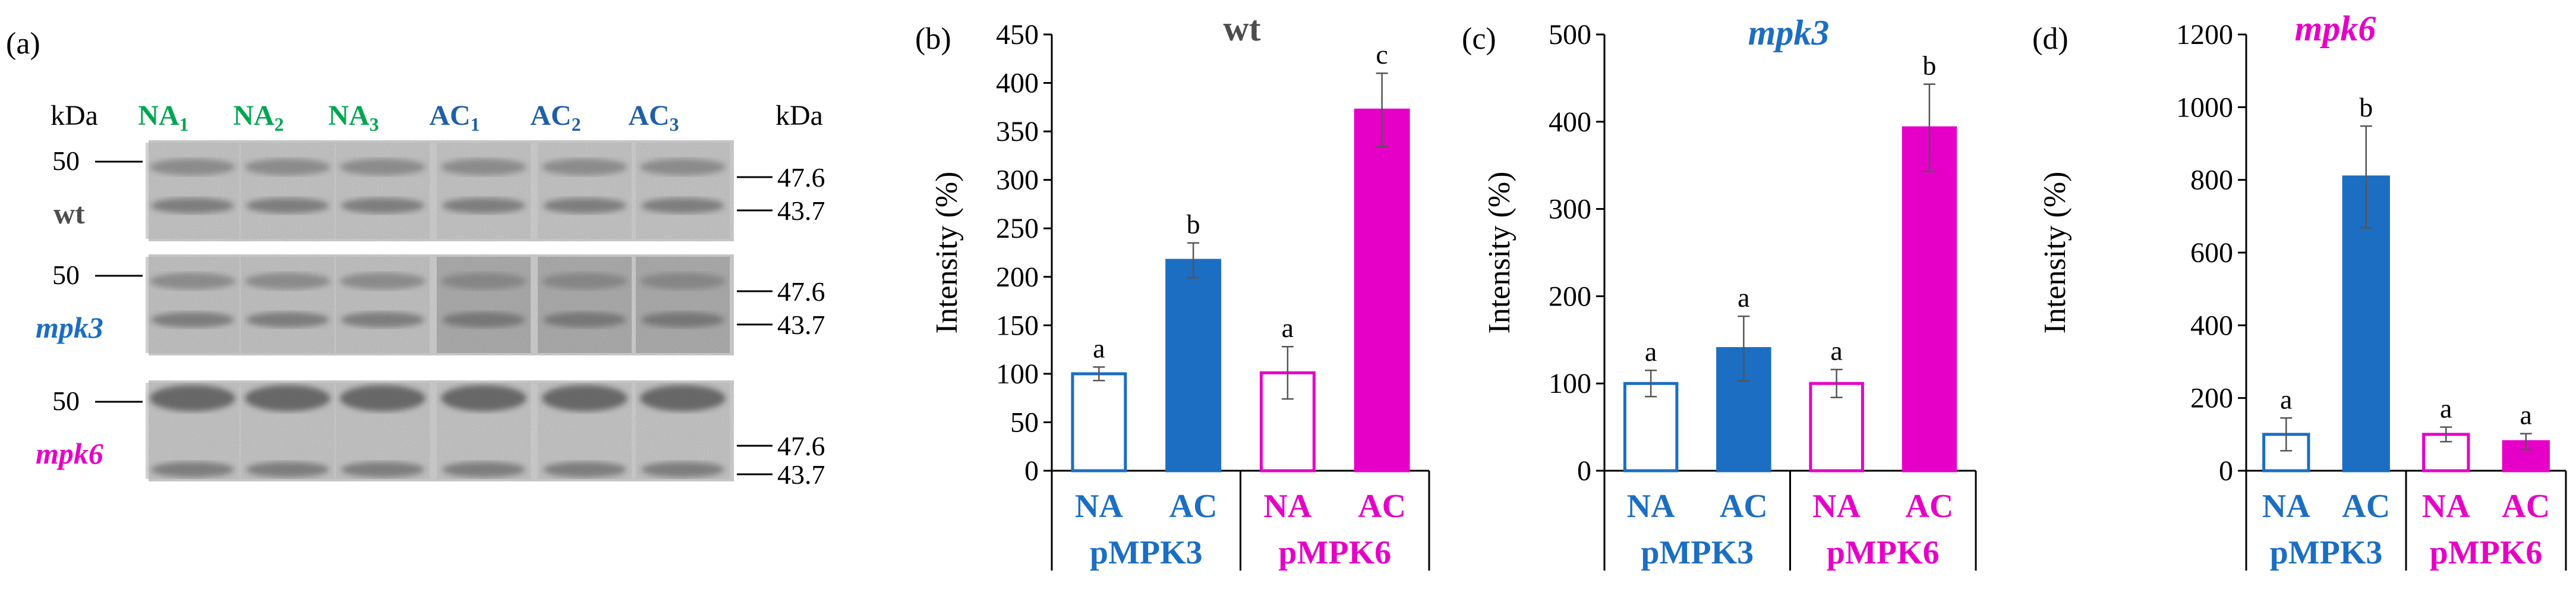 The height and width of the screenshot is (589, 2576). What do you see at coordinates (2211, 180) in the screenshot?
I see `y-tick-label: 800` at bounding box center [2211, 180].